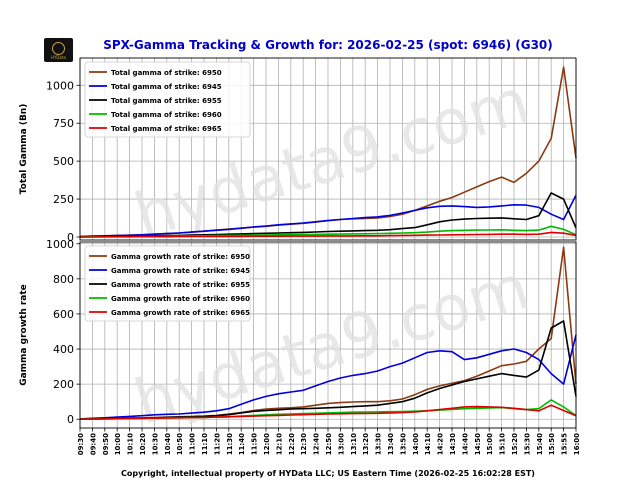 The height and width of the screenshot is (480, 640). Describe the element at coordinates (24, 149) in the screenshot. I see `y-axis-label: Total Gamma (Bn)` at that location.